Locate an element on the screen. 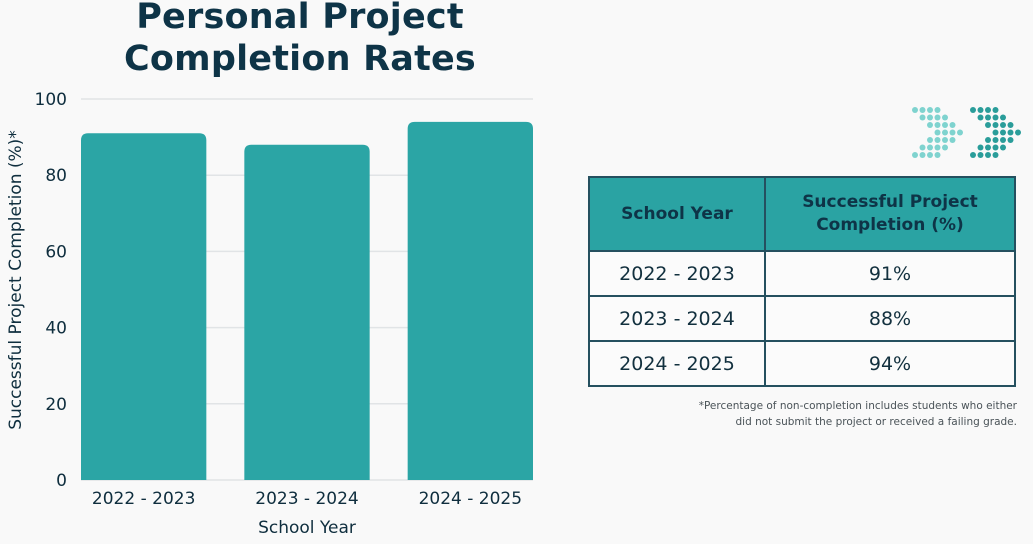 Image resolution: width=1033 pixels, height=544 pixels. y-tick-label: 80 is located at coordinates (56, 176).